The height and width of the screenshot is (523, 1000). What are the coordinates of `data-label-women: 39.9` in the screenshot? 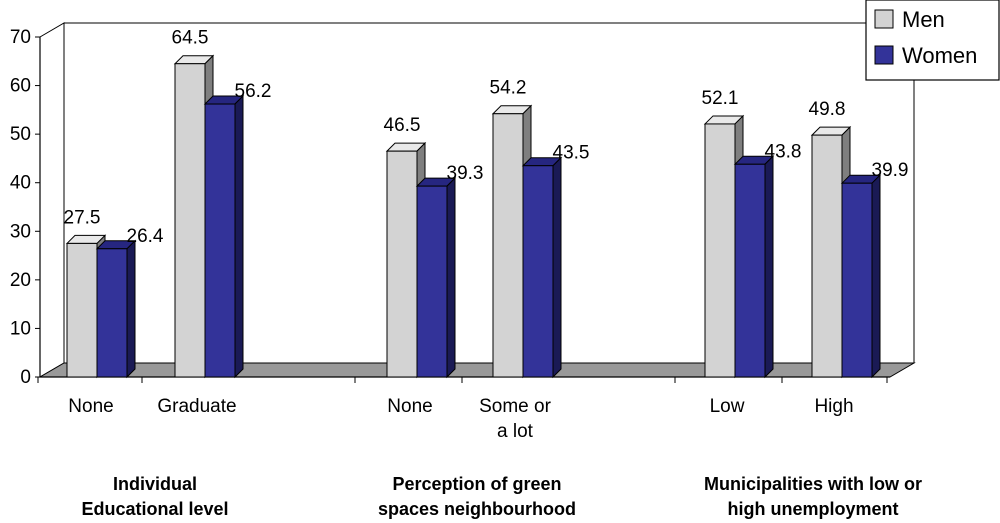 It's located at (890, 170).